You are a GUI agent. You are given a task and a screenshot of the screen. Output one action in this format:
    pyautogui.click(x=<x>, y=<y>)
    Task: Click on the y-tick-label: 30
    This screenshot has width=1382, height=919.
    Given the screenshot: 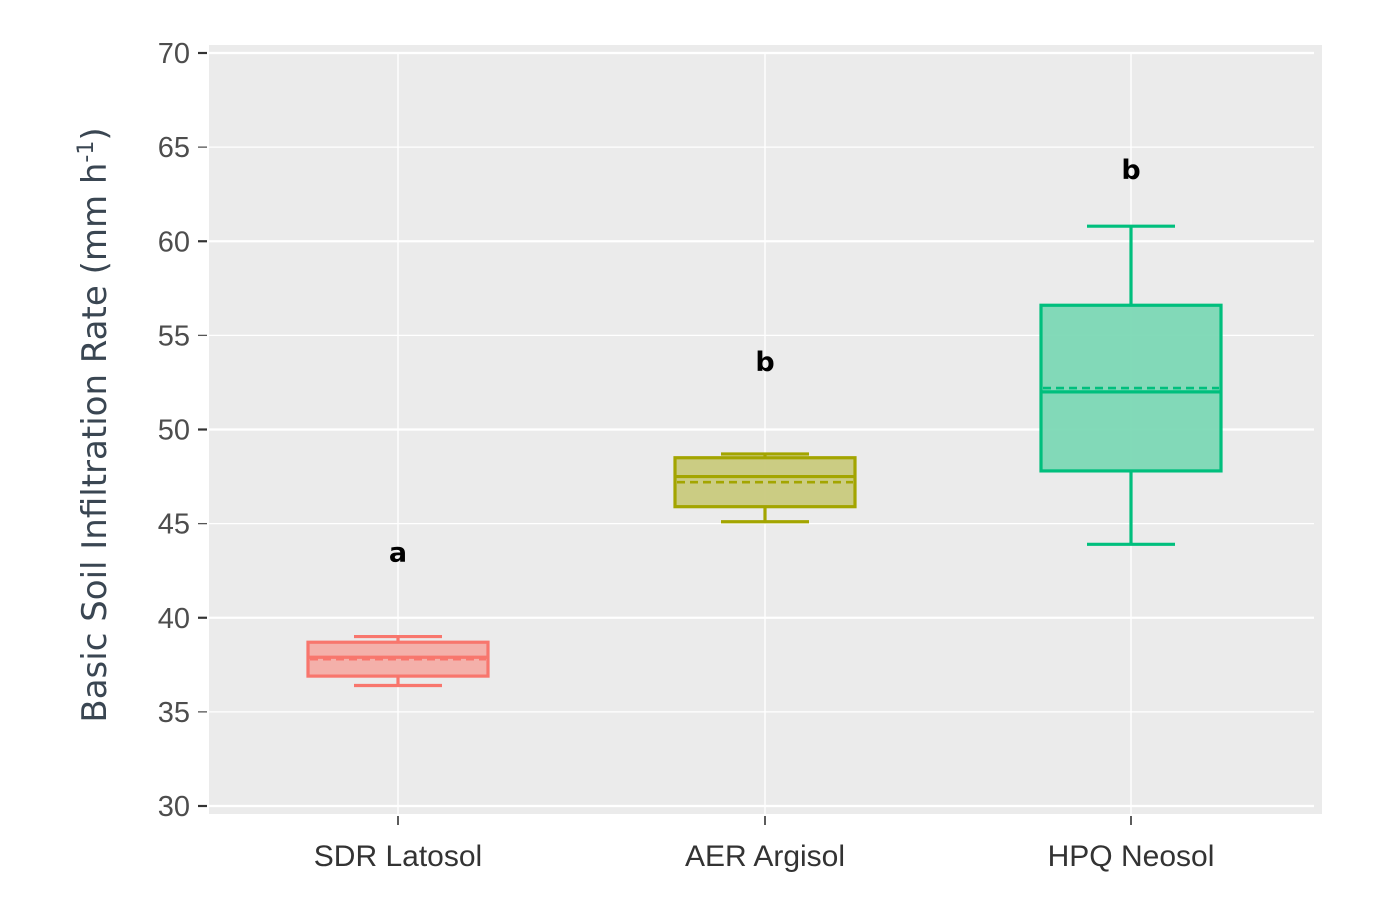 What is the action you would take?
    pyautogui.click(x=174, y=807)
    